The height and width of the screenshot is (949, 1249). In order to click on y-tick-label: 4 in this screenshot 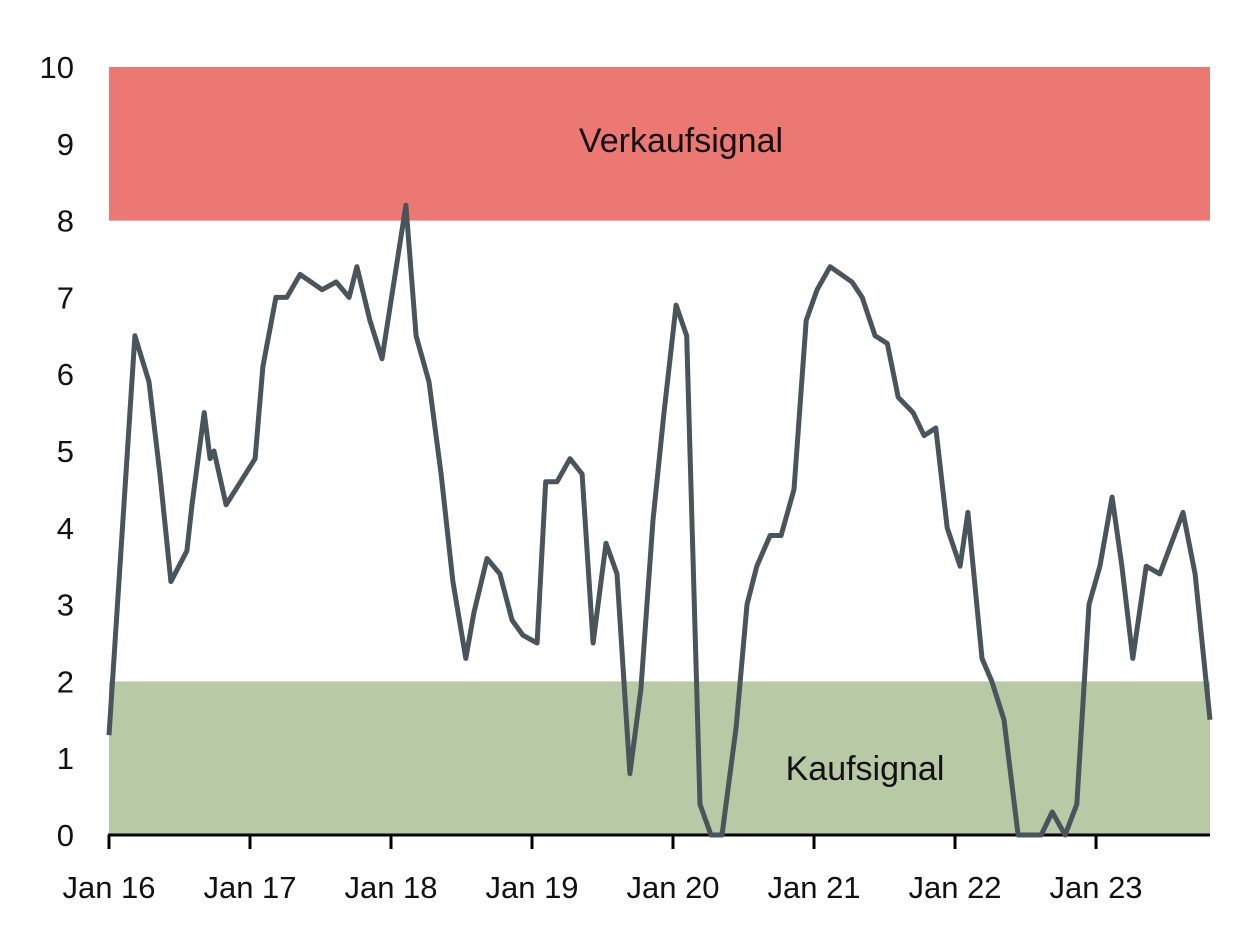, I will do `click(65, 528)`.